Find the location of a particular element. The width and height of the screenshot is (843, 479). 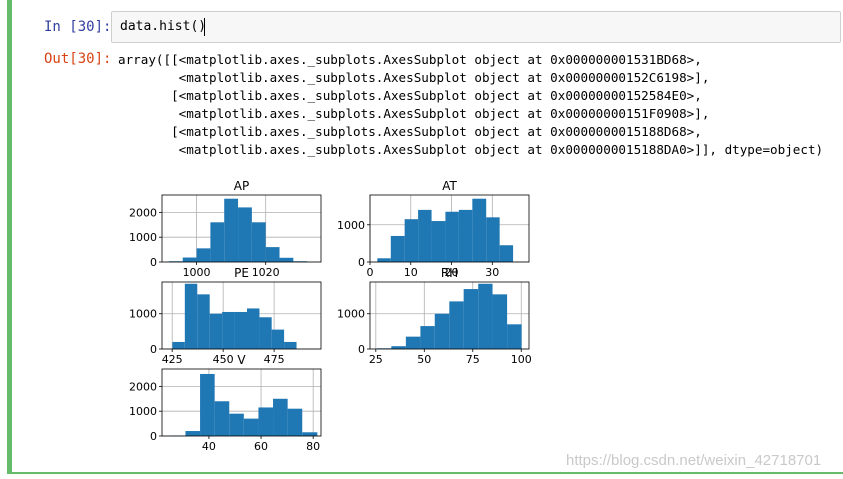

cell-bottom-border is located at coordinates (425, 473).